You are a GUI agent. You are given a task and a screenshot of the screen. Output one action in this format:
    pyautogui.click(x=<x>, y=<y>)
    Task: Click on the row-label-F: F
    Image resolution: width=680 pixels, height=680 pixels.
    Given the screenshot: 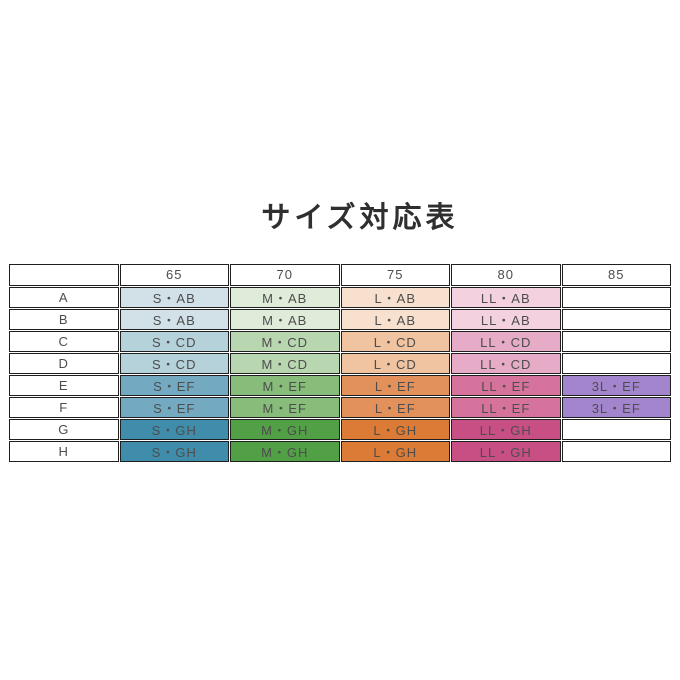 What is the action you would take?
    pyautogui.click(x=64, y=407)
    